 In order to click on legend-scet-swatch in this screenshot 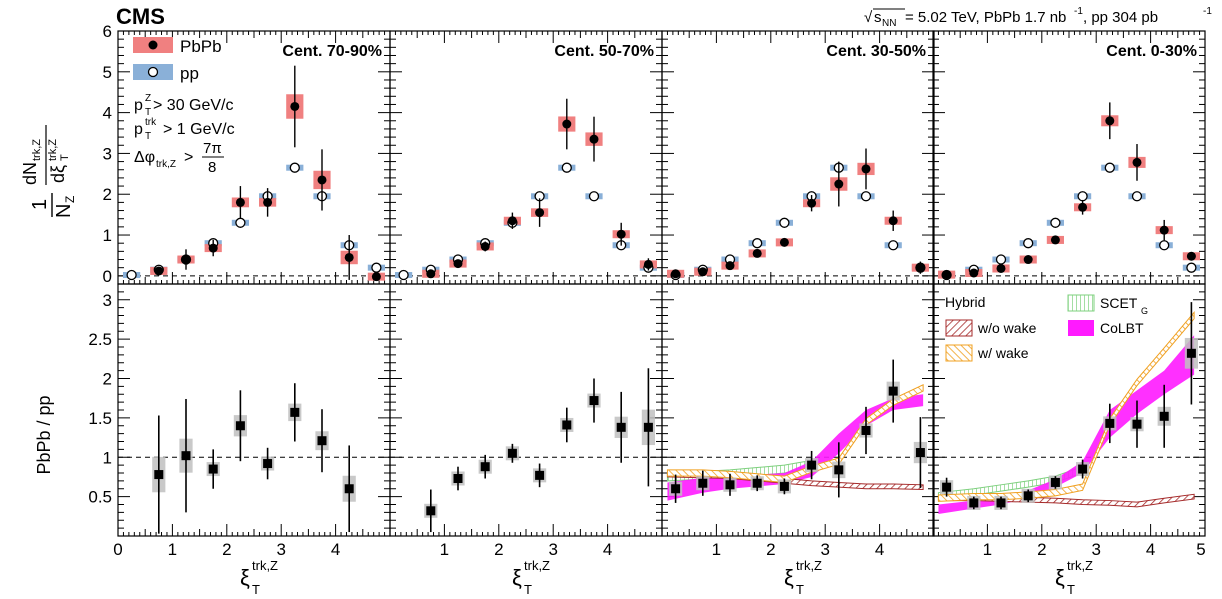, I will do `click(1081, 303)`.